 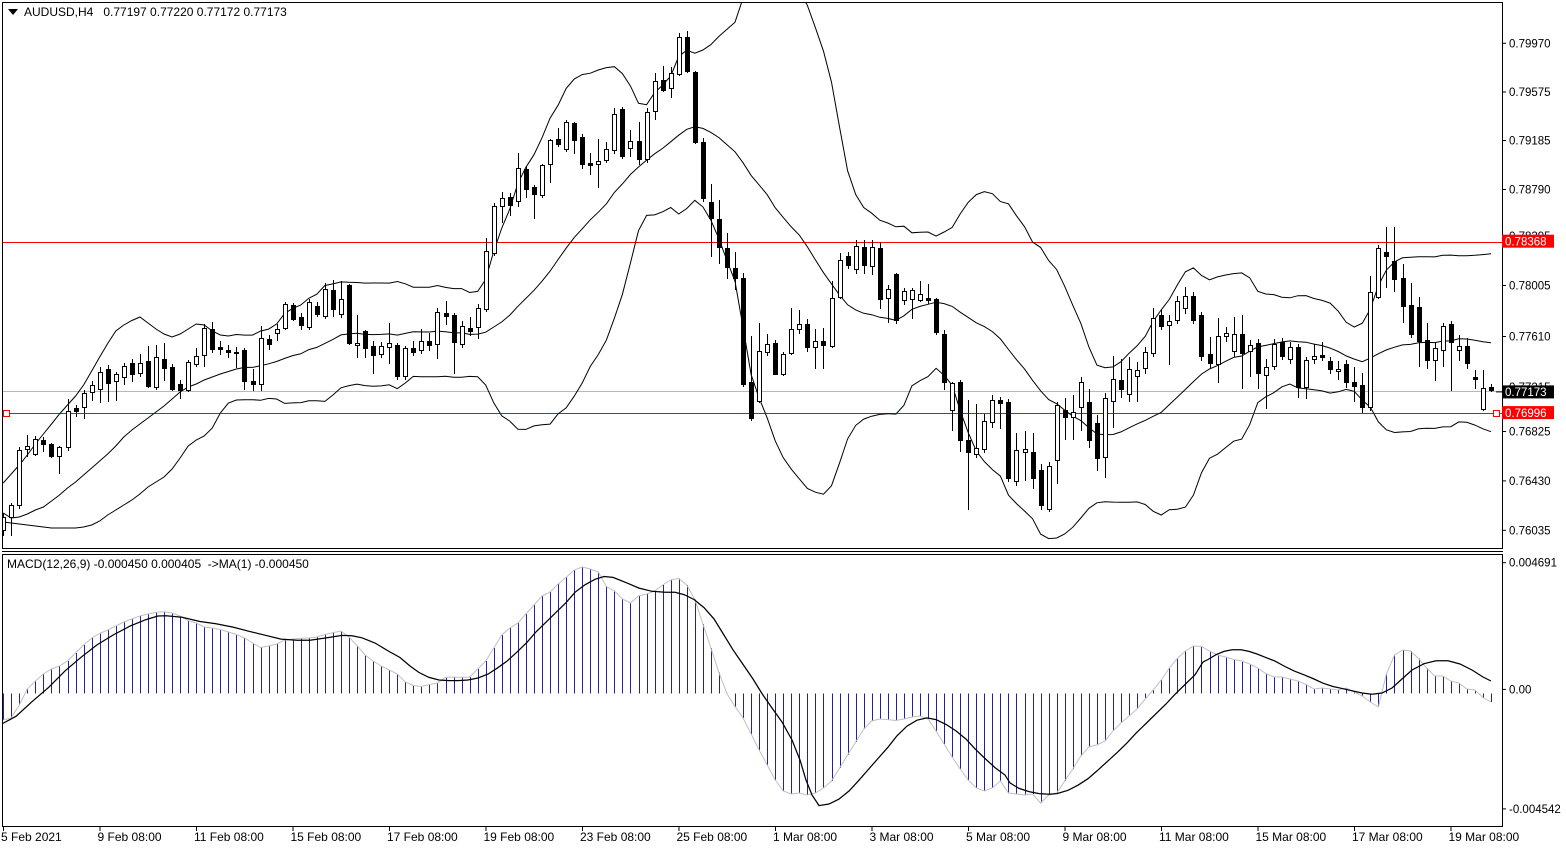 I want to click on svg-text: 19 Mar 08:00, so click(x=1484, y=837).